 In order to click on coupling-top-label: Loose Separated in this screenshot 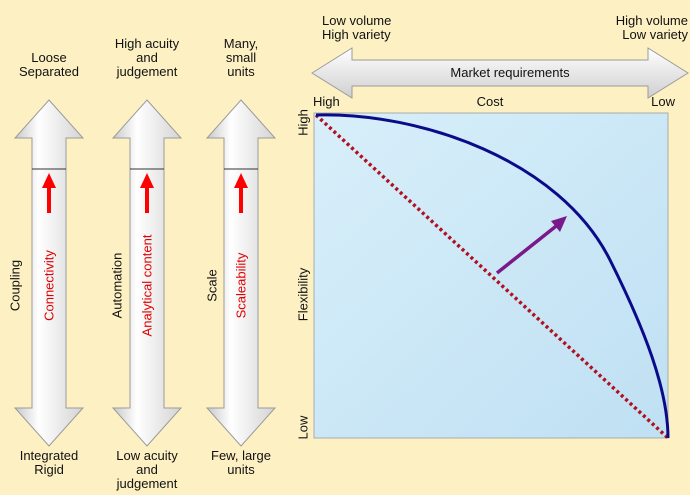, I will do `click(49, 65)`.